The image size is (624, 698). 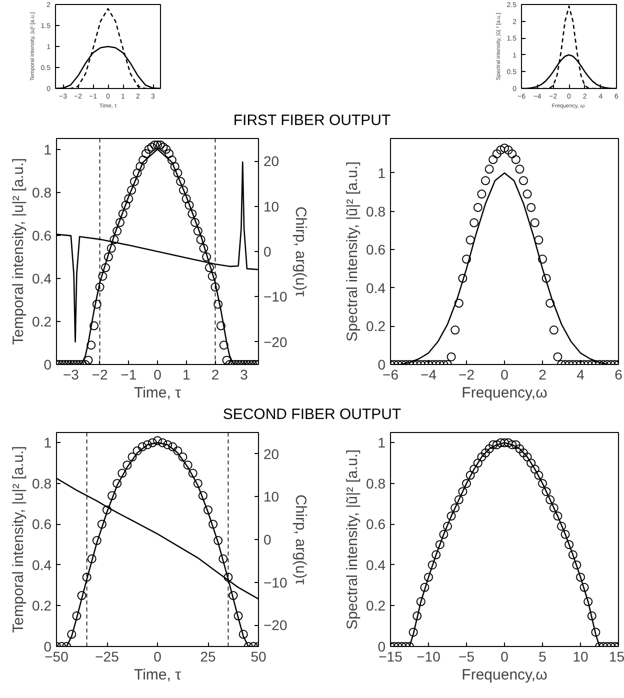 I want to click on x-tick-label: −1, so click(x=128, y=374).